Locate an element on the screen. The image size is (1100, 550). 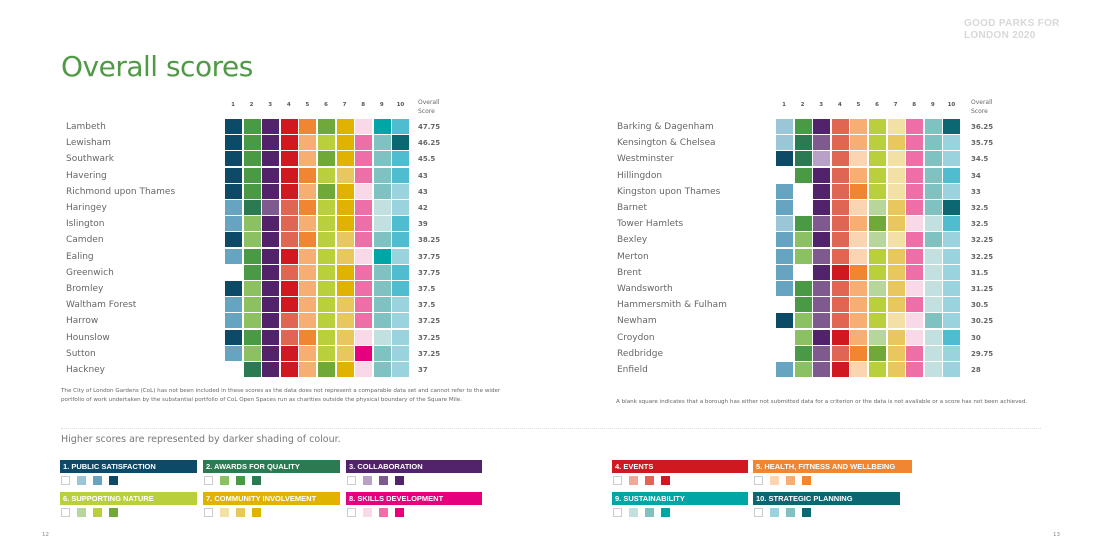
borough-name: Lambeth is located at coordinates (86, 127).